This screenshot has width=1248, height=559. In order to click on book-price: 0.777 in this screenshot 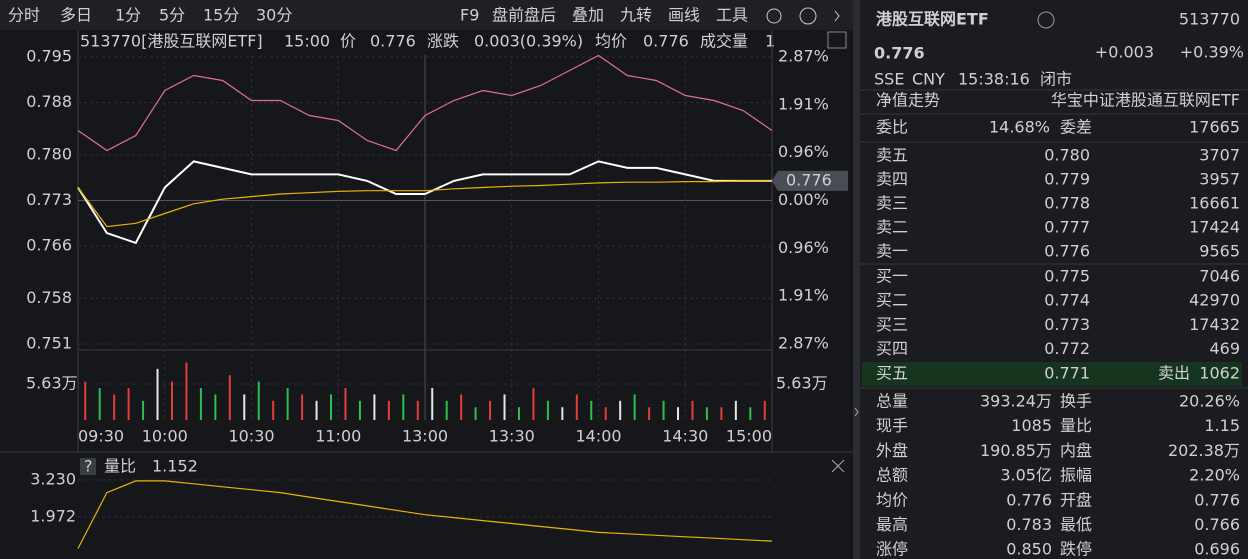, I will do `click(1067, 227)`.